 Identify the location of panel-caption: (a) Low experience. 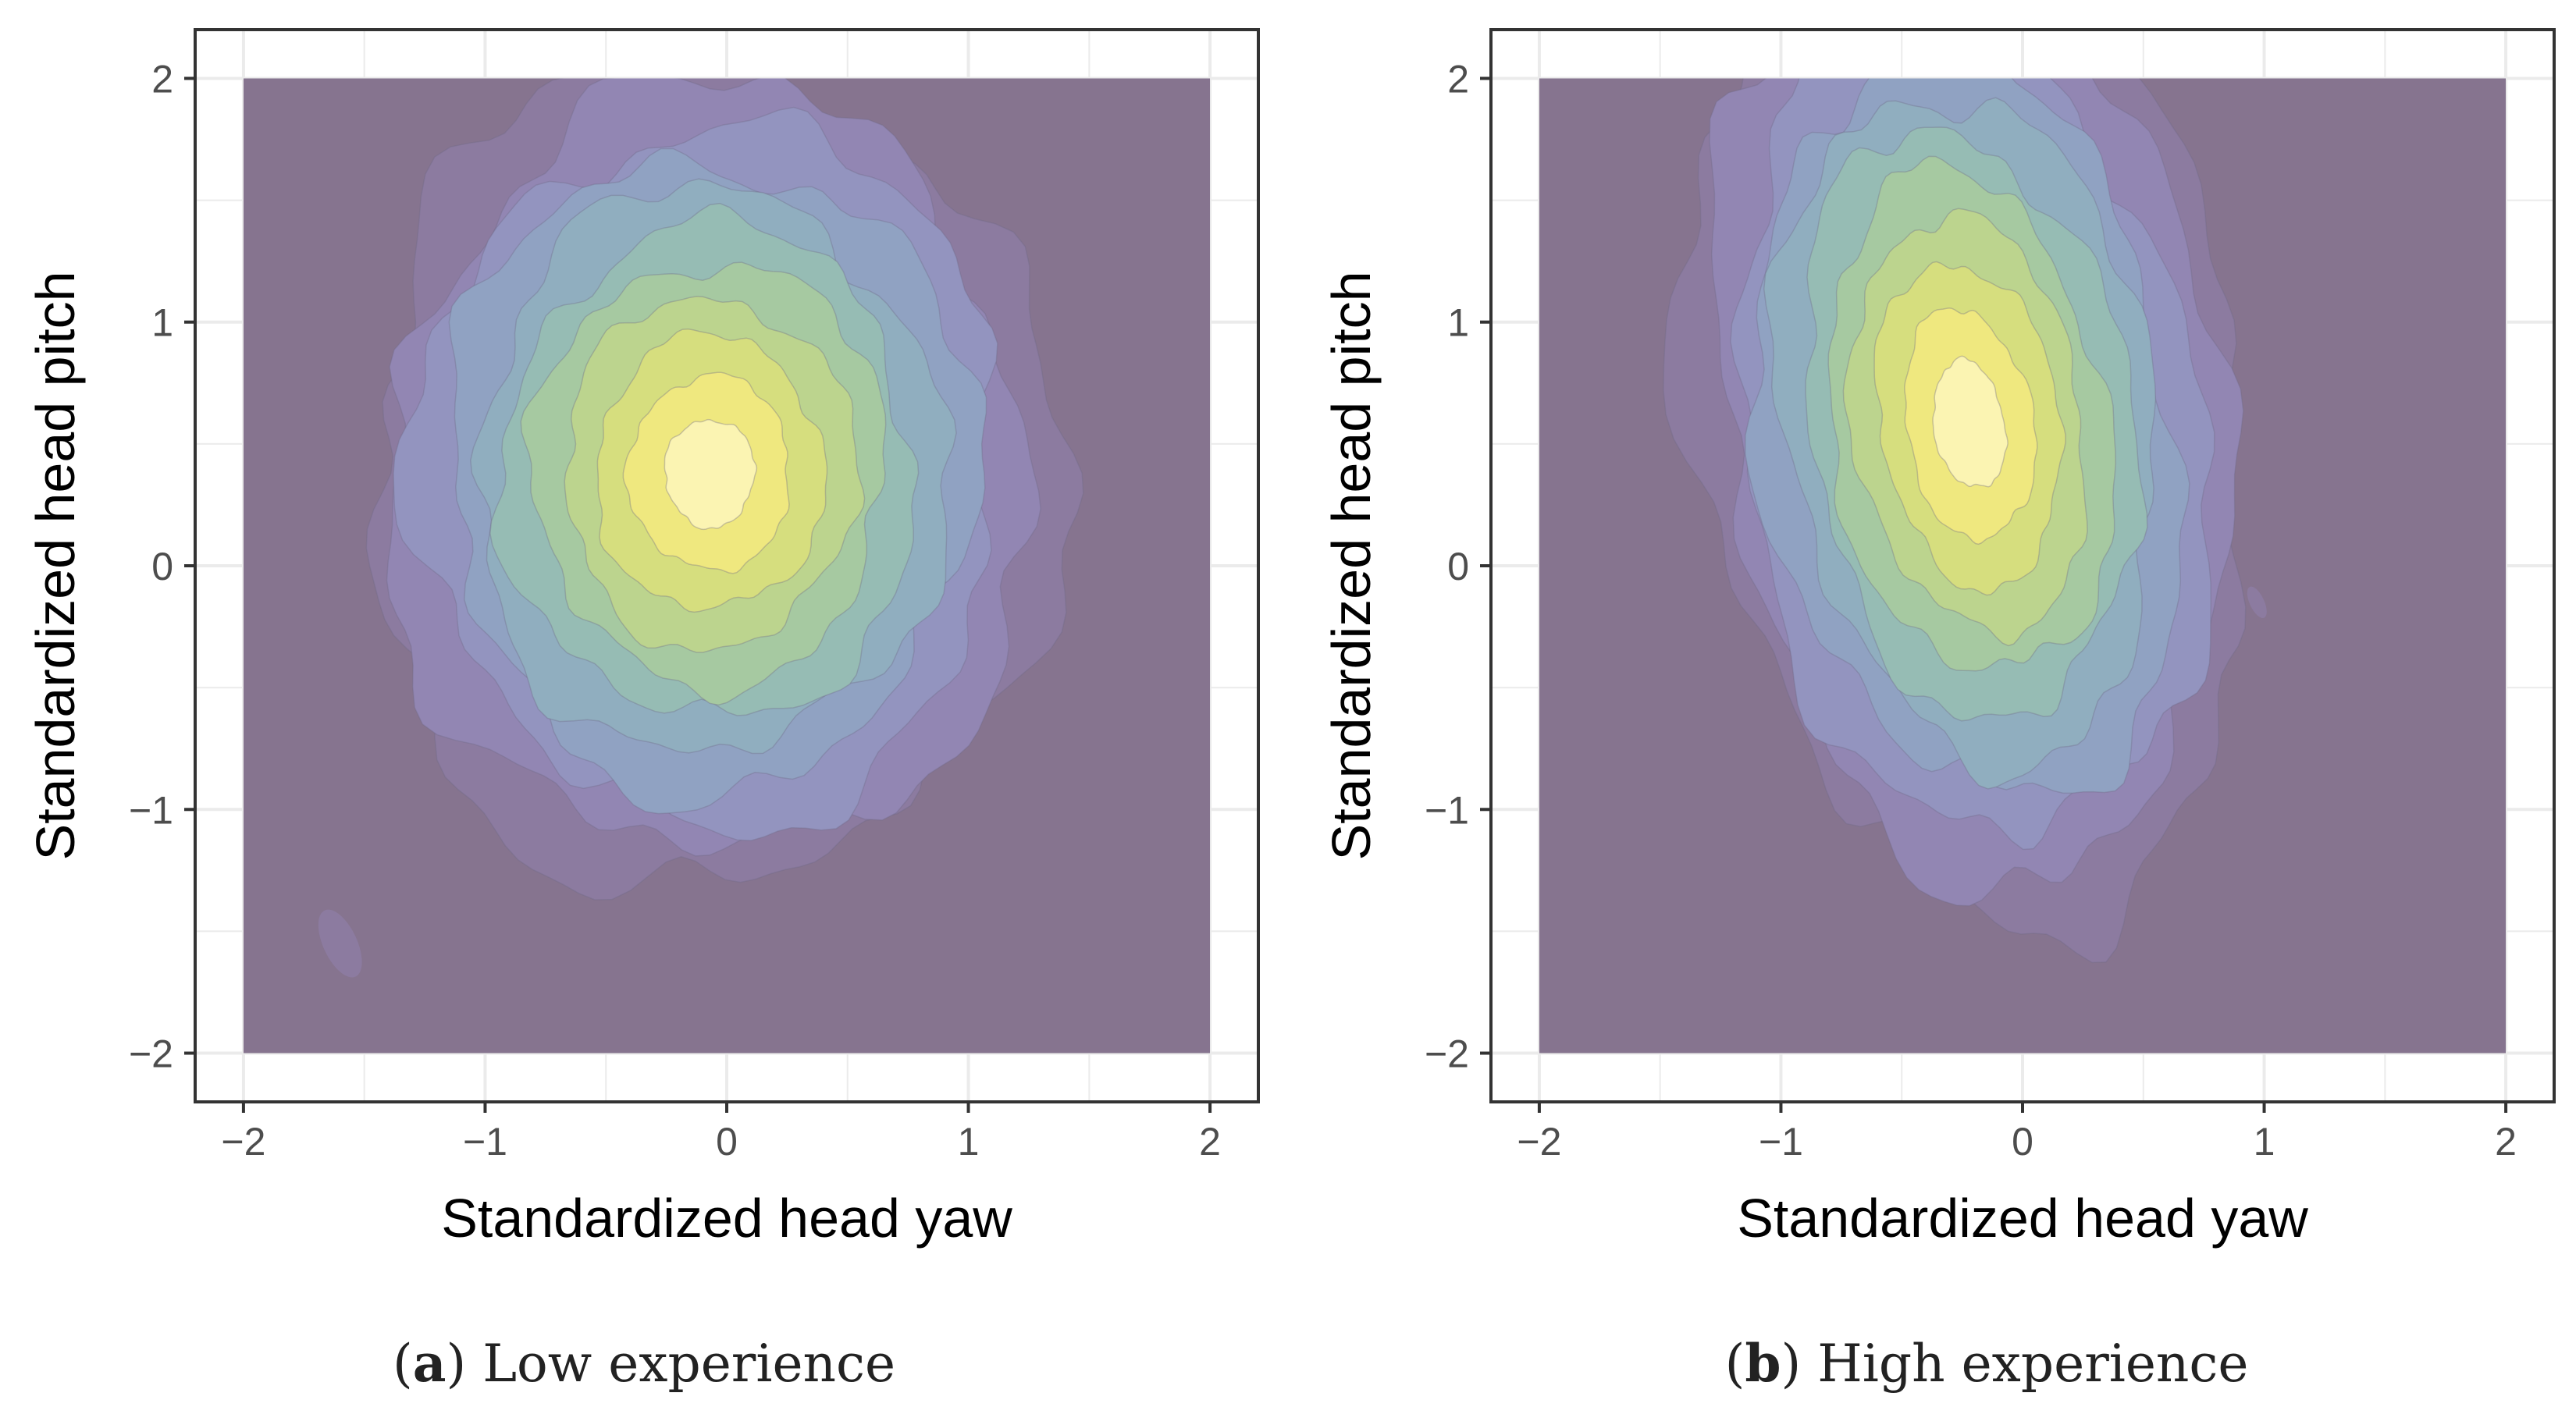
(644, 1363).